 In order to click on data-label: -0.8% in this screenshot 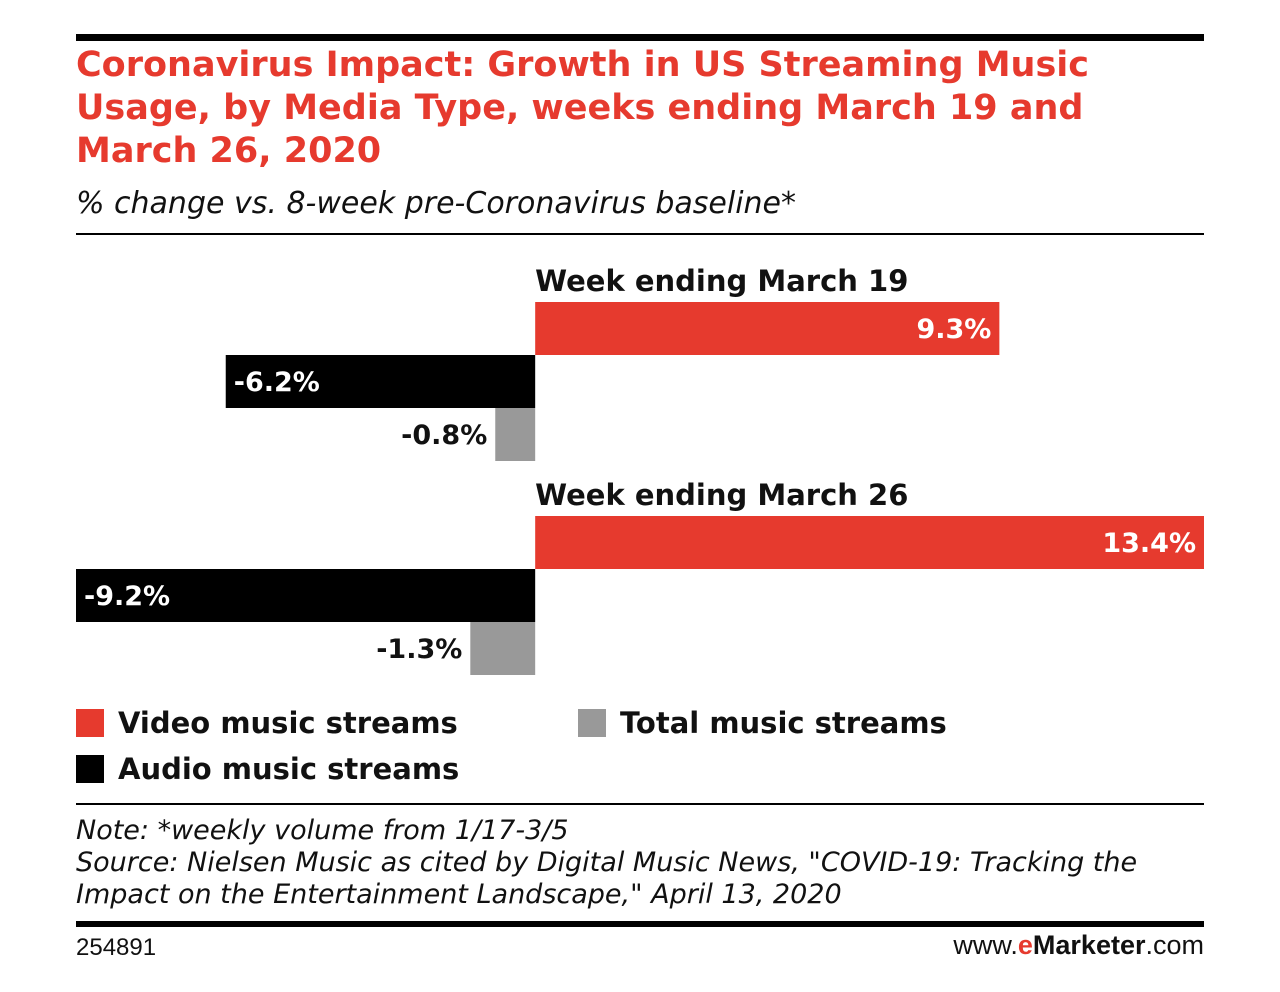, I will do `click(444, 435)`.